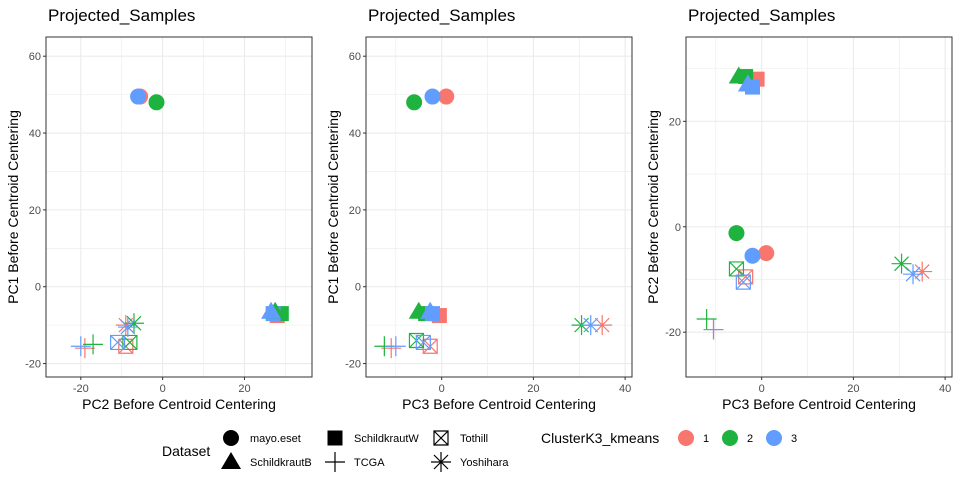 This screenshot has width=960, height=480. What do you see at coordinates (81, 389) in the screenshot?
I see `x-tick-label: -20` at bounding box center [81, 389].